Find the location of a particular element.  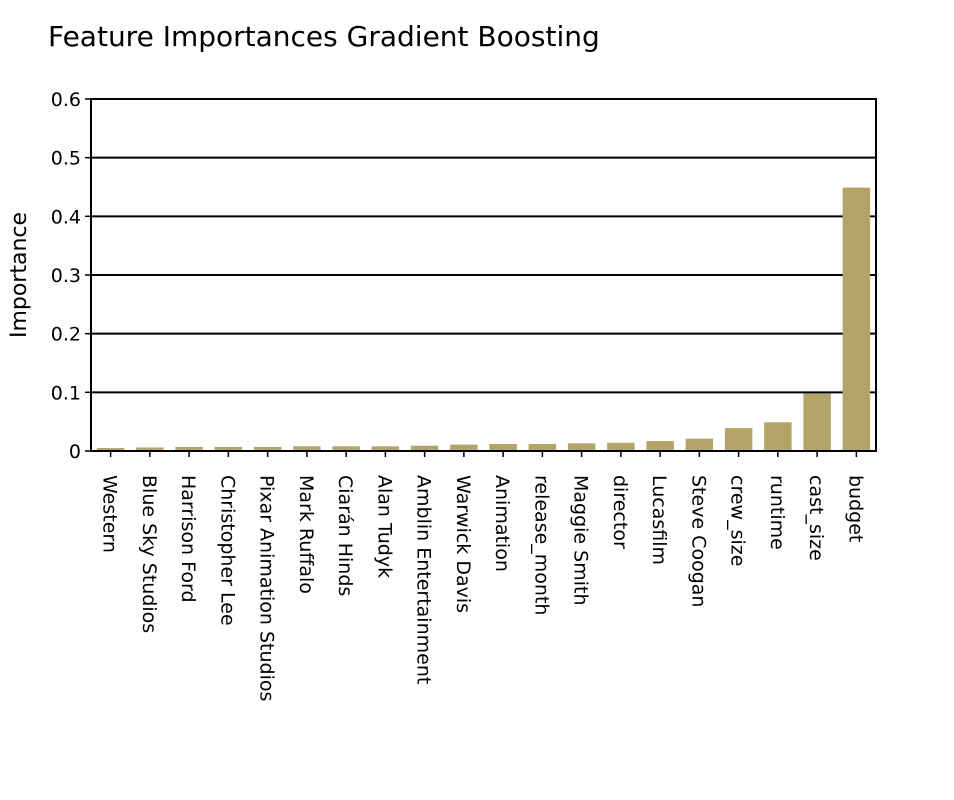

x-tick-label: Animation is located at coordinates (502, 523).